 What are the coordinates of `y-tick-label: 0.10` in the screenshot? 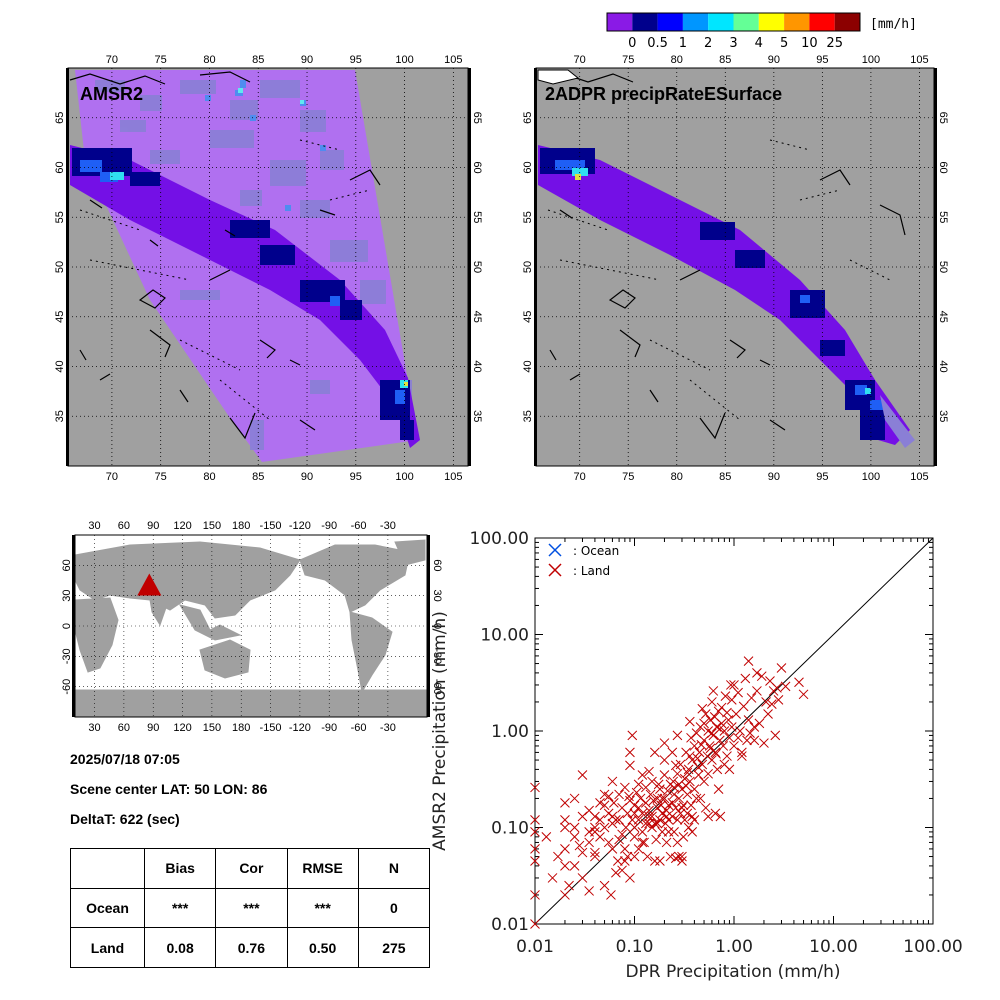 It's located at (510, 829).